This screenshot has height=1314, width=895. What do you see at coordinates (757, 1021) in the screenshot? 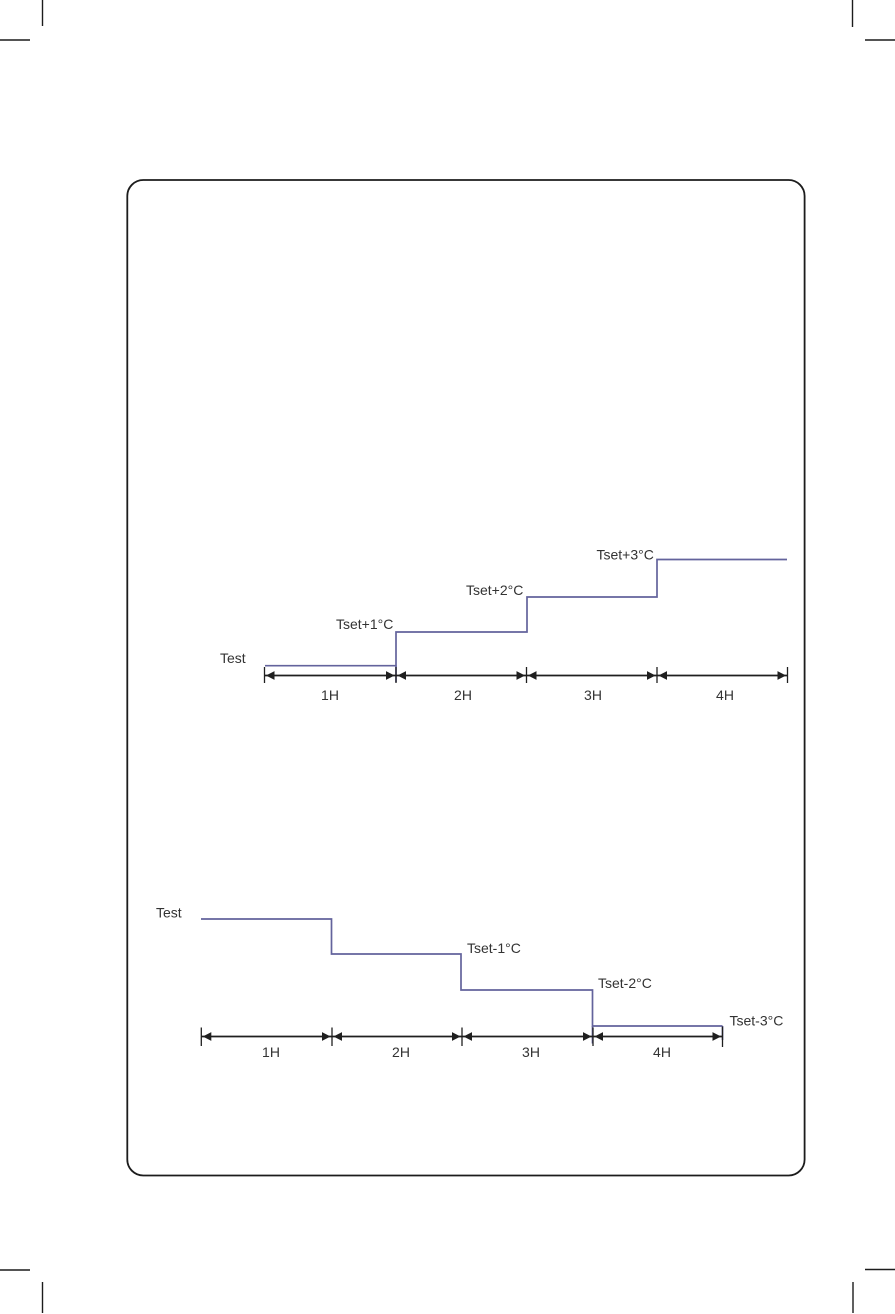
I see `svg-text: Tset-3°C` at bounding box center [757, 1021].